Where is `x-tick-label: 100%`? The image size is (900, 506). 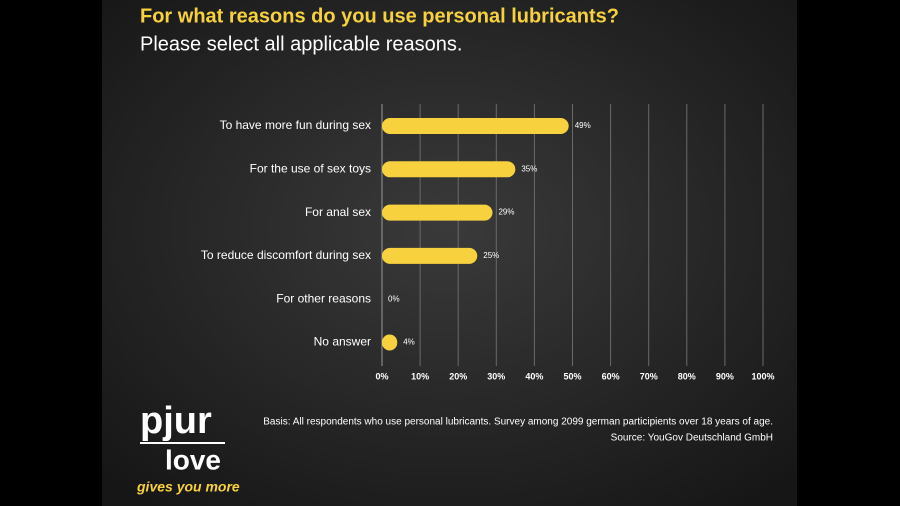
x-tick-label: 100% is located at coordinates (762, 376).